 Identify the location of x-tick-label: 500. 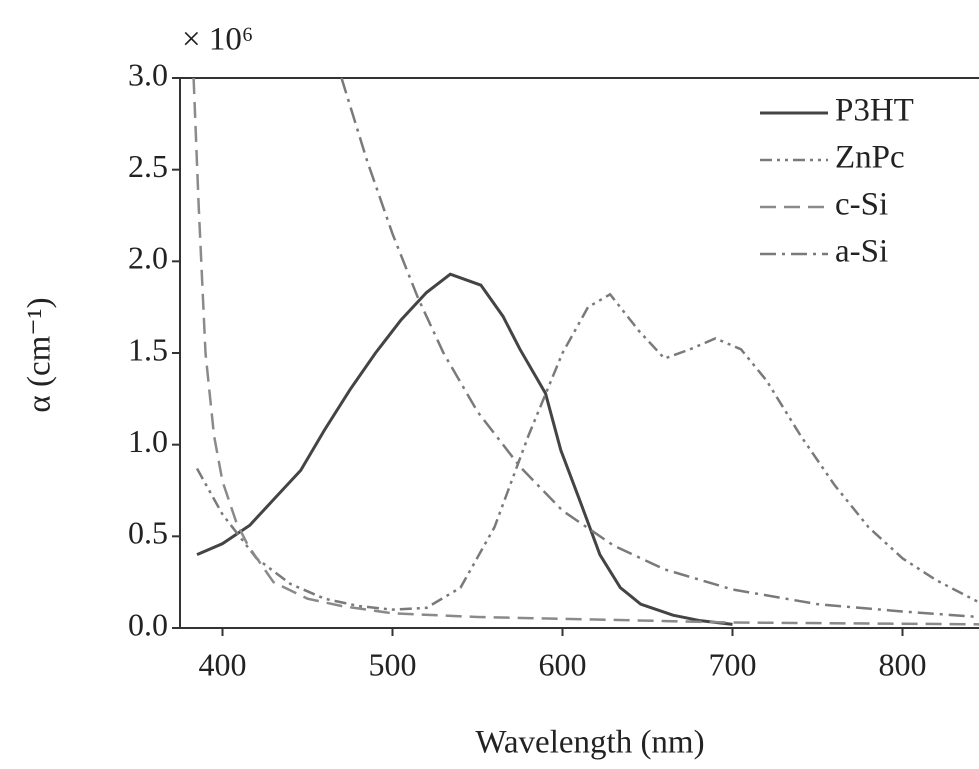
(393, 664).